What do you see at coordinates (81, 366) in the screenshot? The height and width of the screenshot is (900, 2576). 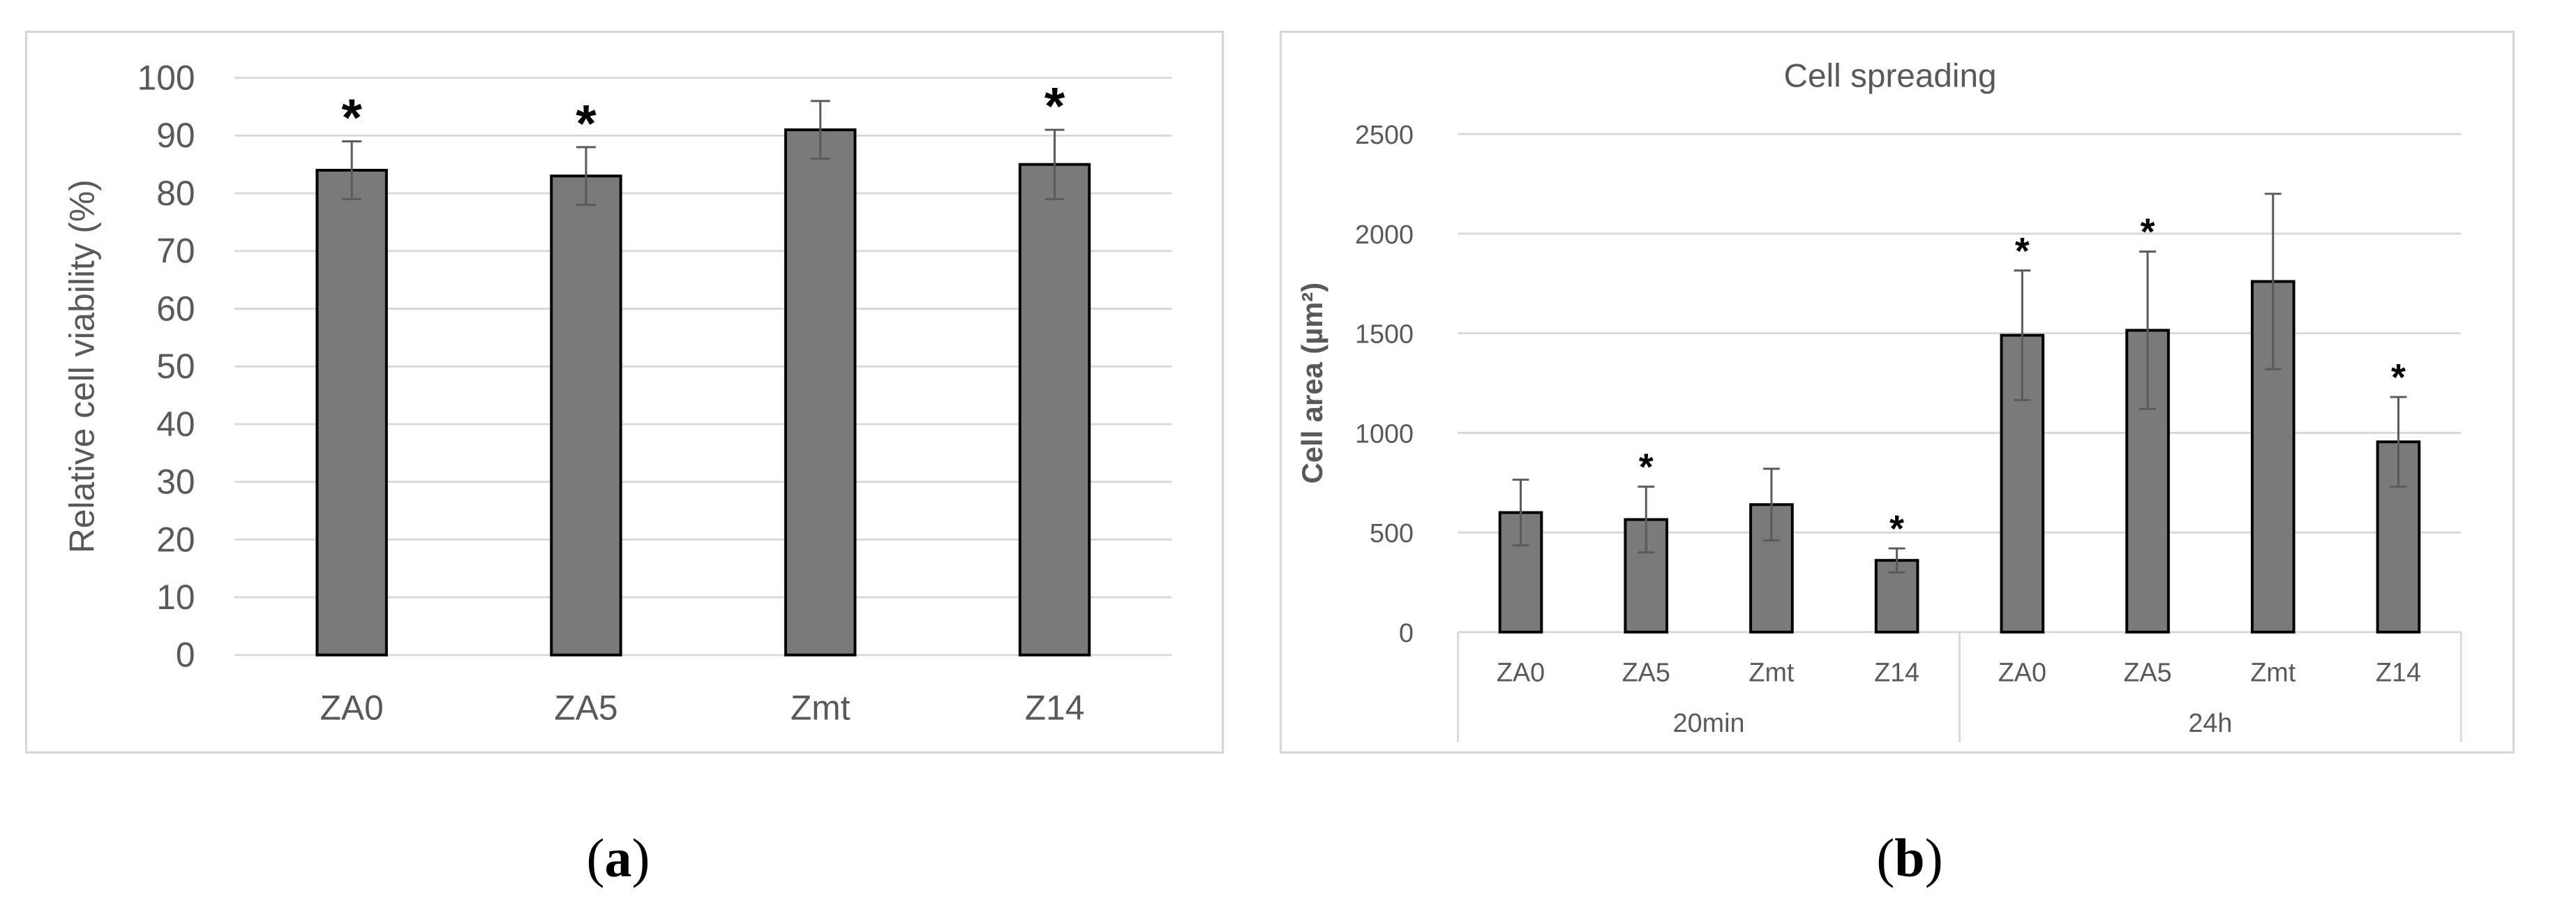 I see `y-axis-title: Relative cell viability (%)` at bounding box center [81, 366].